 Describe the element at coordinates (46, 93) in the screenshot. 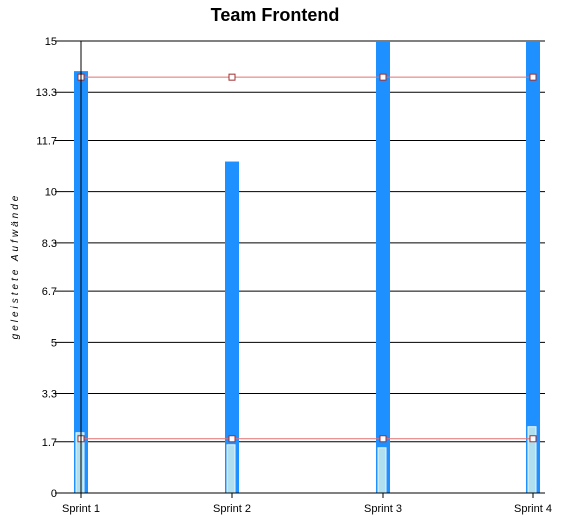

I see `y-tick-label-8: 13.3` at that location.